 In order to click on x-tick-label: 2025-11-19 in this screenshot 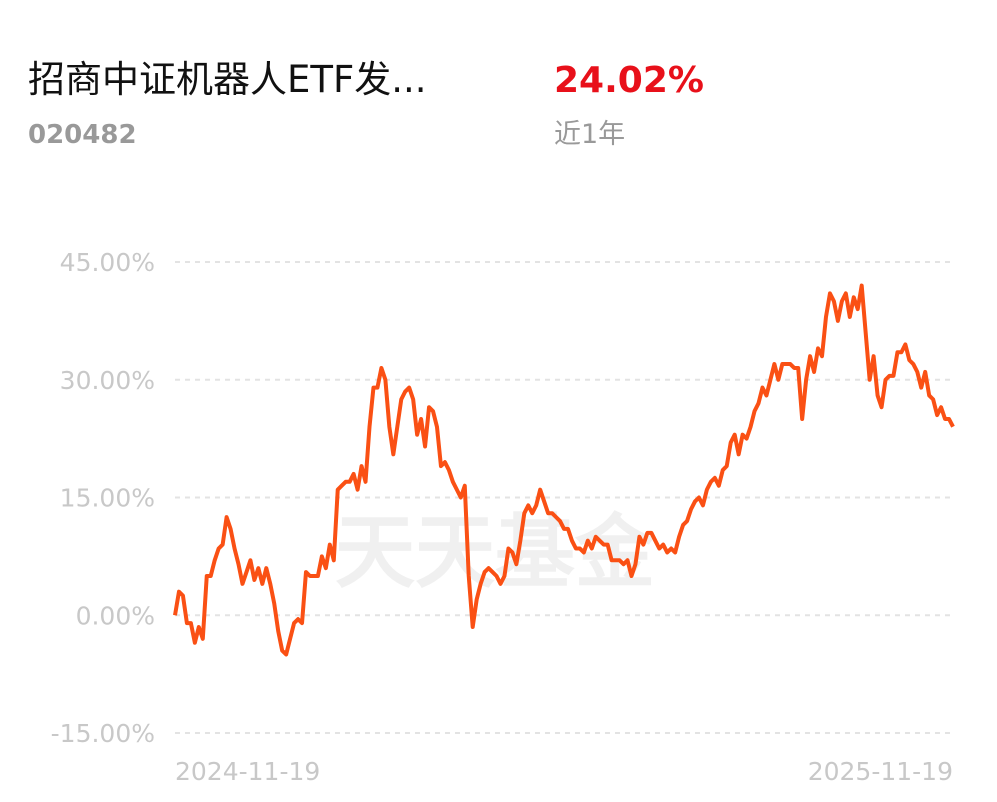, I will do `click(880, 771)`.